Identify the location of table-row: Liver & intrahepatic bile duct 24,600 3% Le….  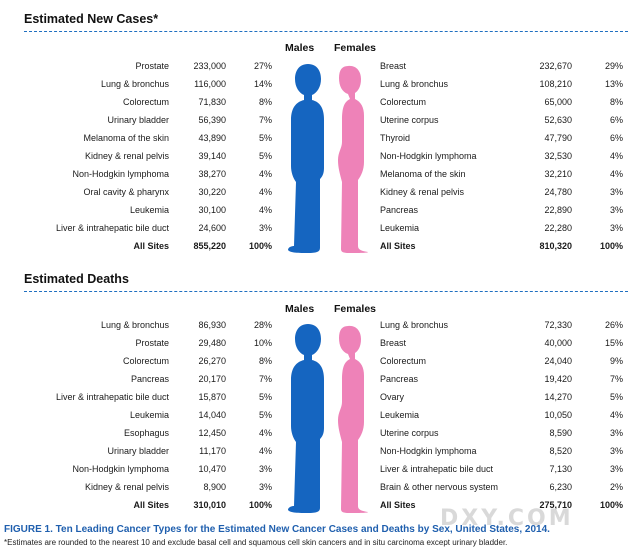
(320, 228).